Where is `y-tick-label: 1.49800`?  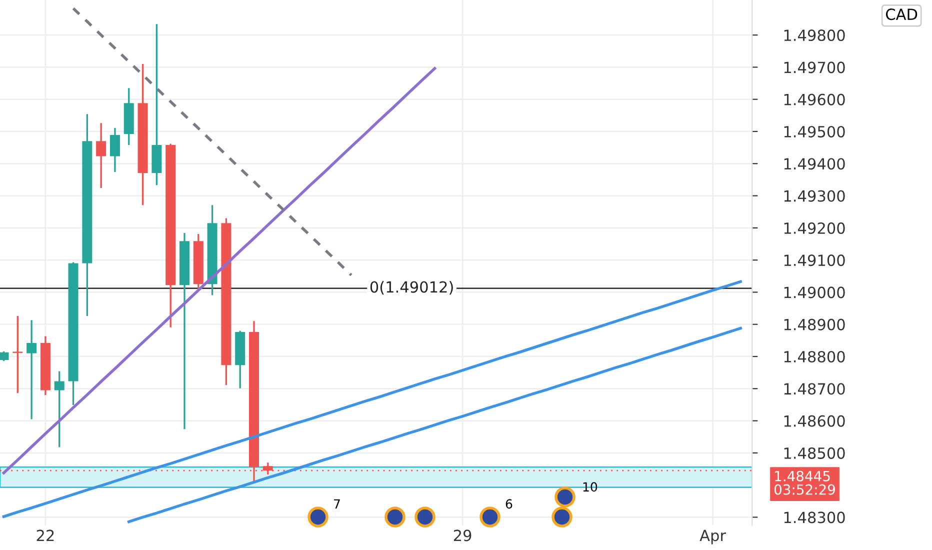 y-tick-label: 1.49800 is located at coordinates (814, 36).